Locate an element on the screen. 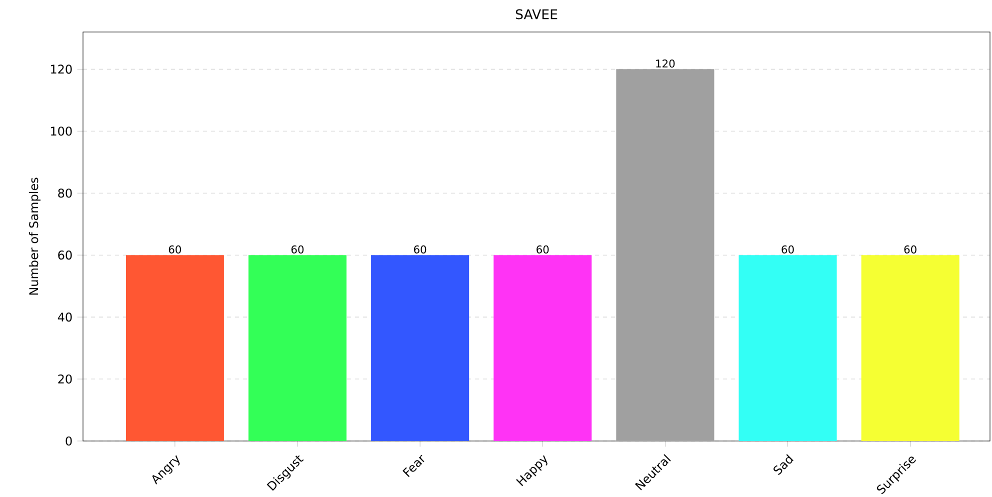 This screenshot has height=497, width=992. y-tick-label: 0 is located at coordinates (69, 441).